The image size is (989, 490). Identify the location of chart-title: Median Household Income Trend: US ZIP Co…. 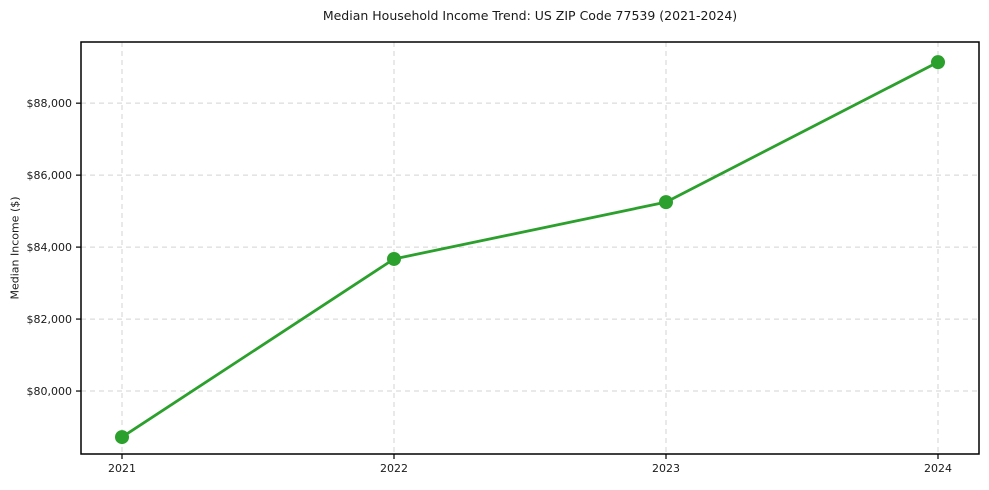
(530, 15).